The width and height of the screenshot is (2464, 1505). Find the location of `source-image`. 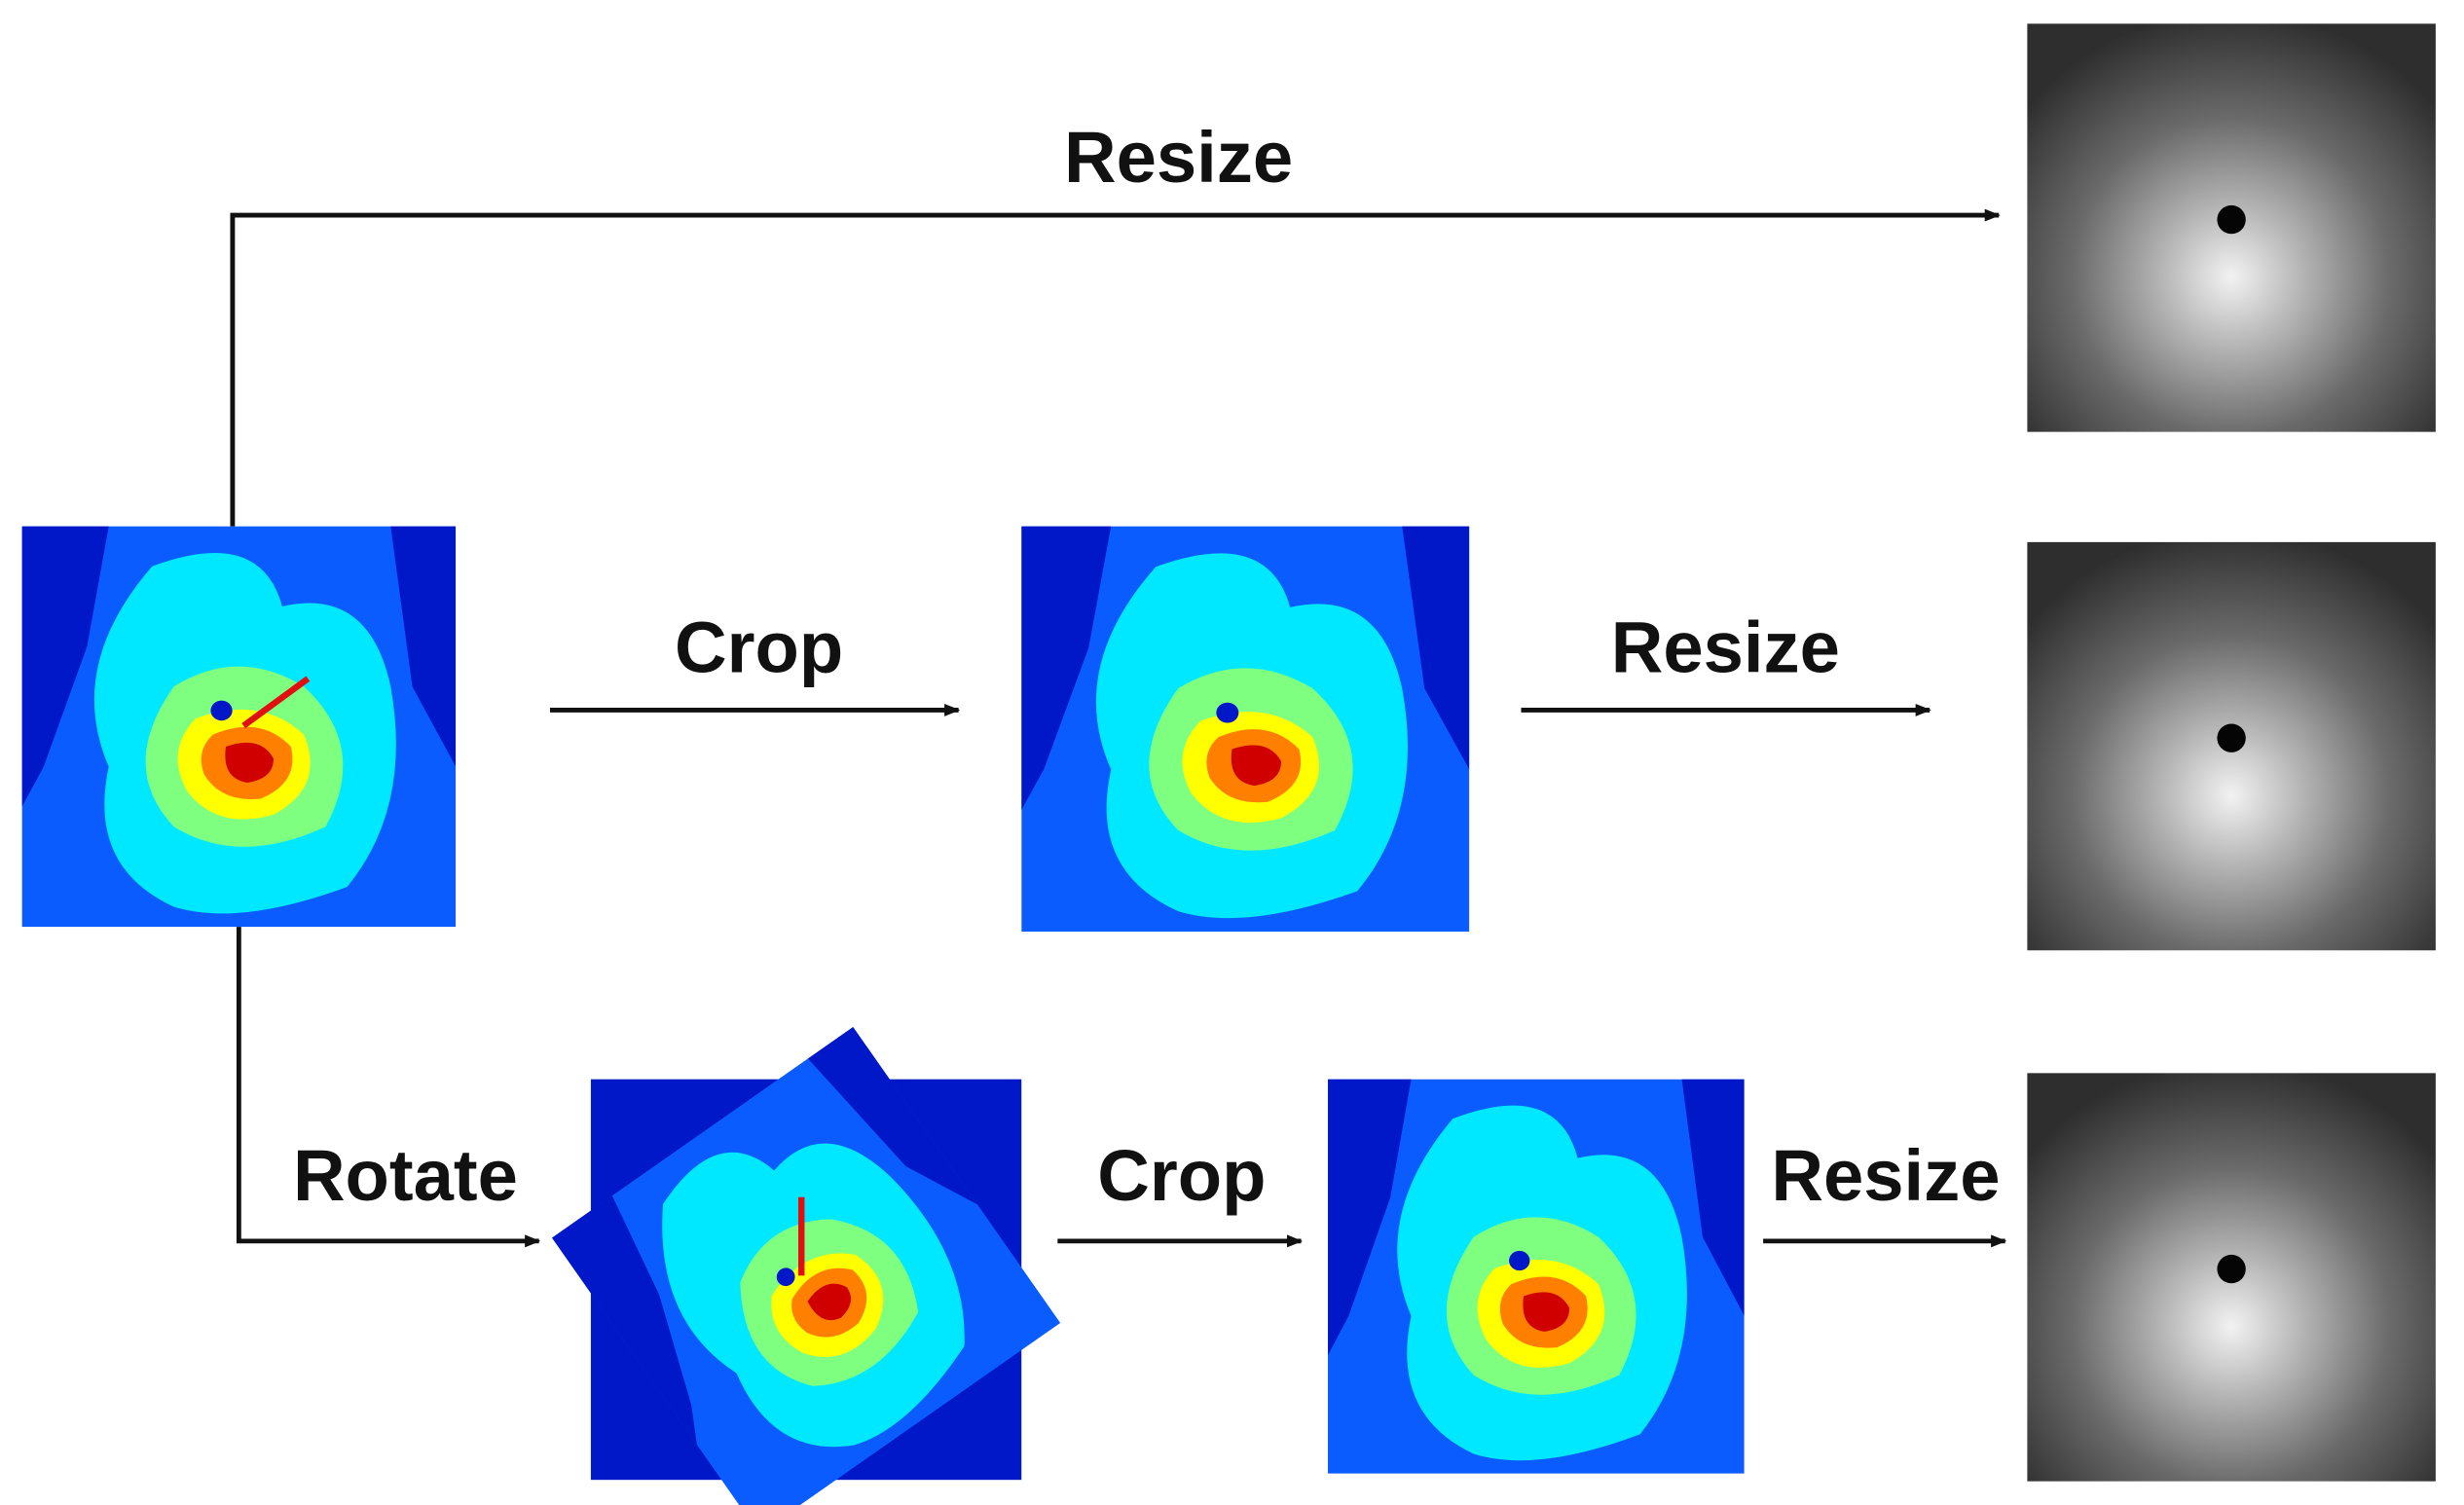

source-image is located at coordinates (239, 727).